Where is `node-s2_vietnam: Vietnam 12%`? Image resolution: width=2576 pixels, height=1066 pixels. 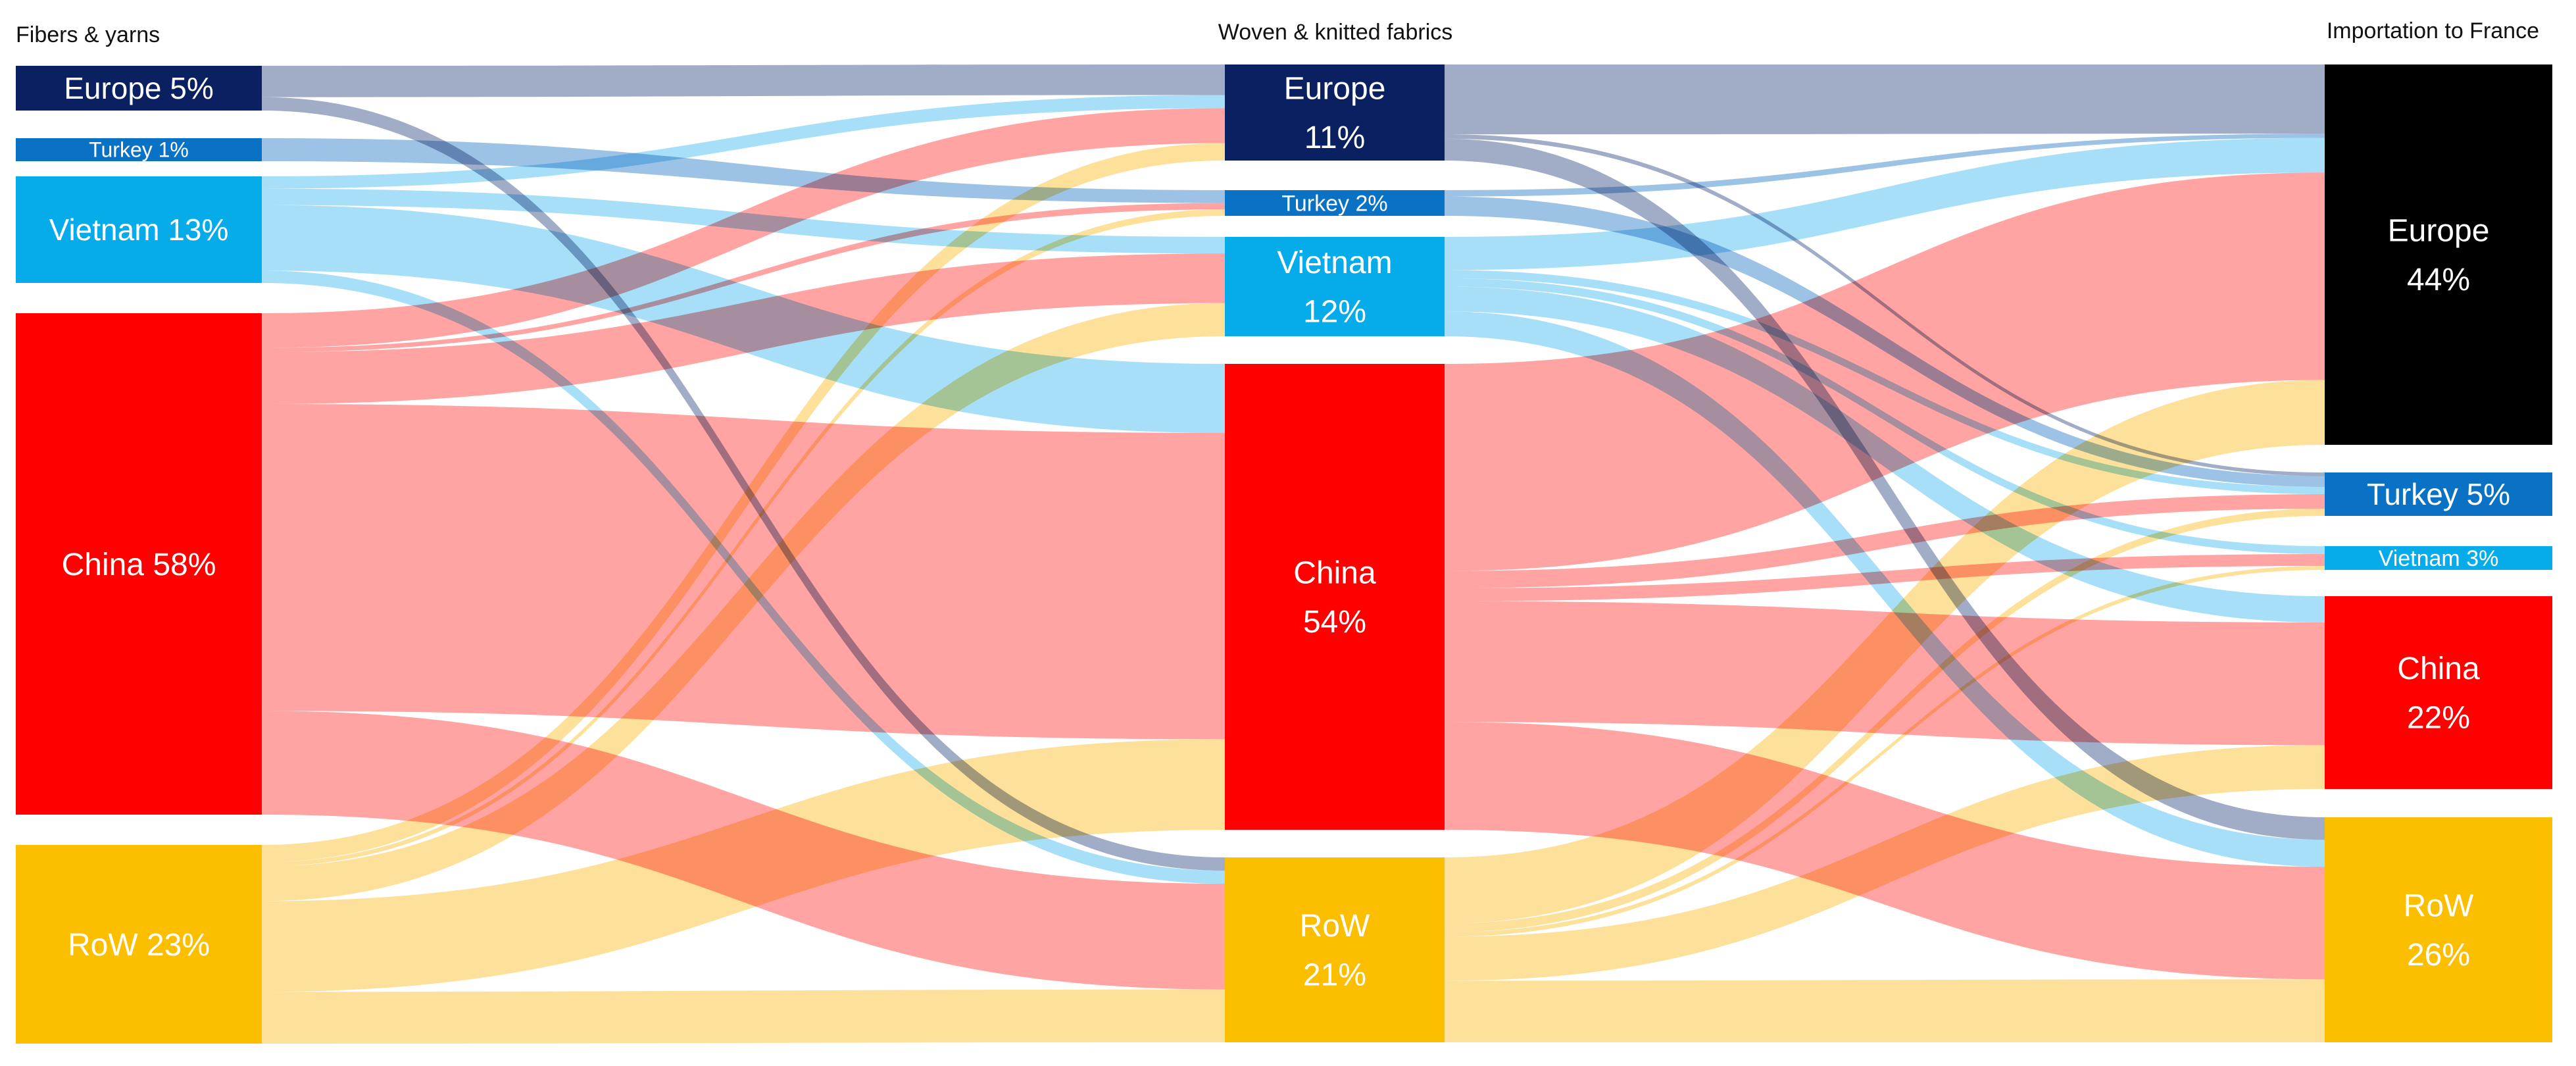 node-s2_vietnam: Vietnam 12% is located at coordinates (1335, 286).